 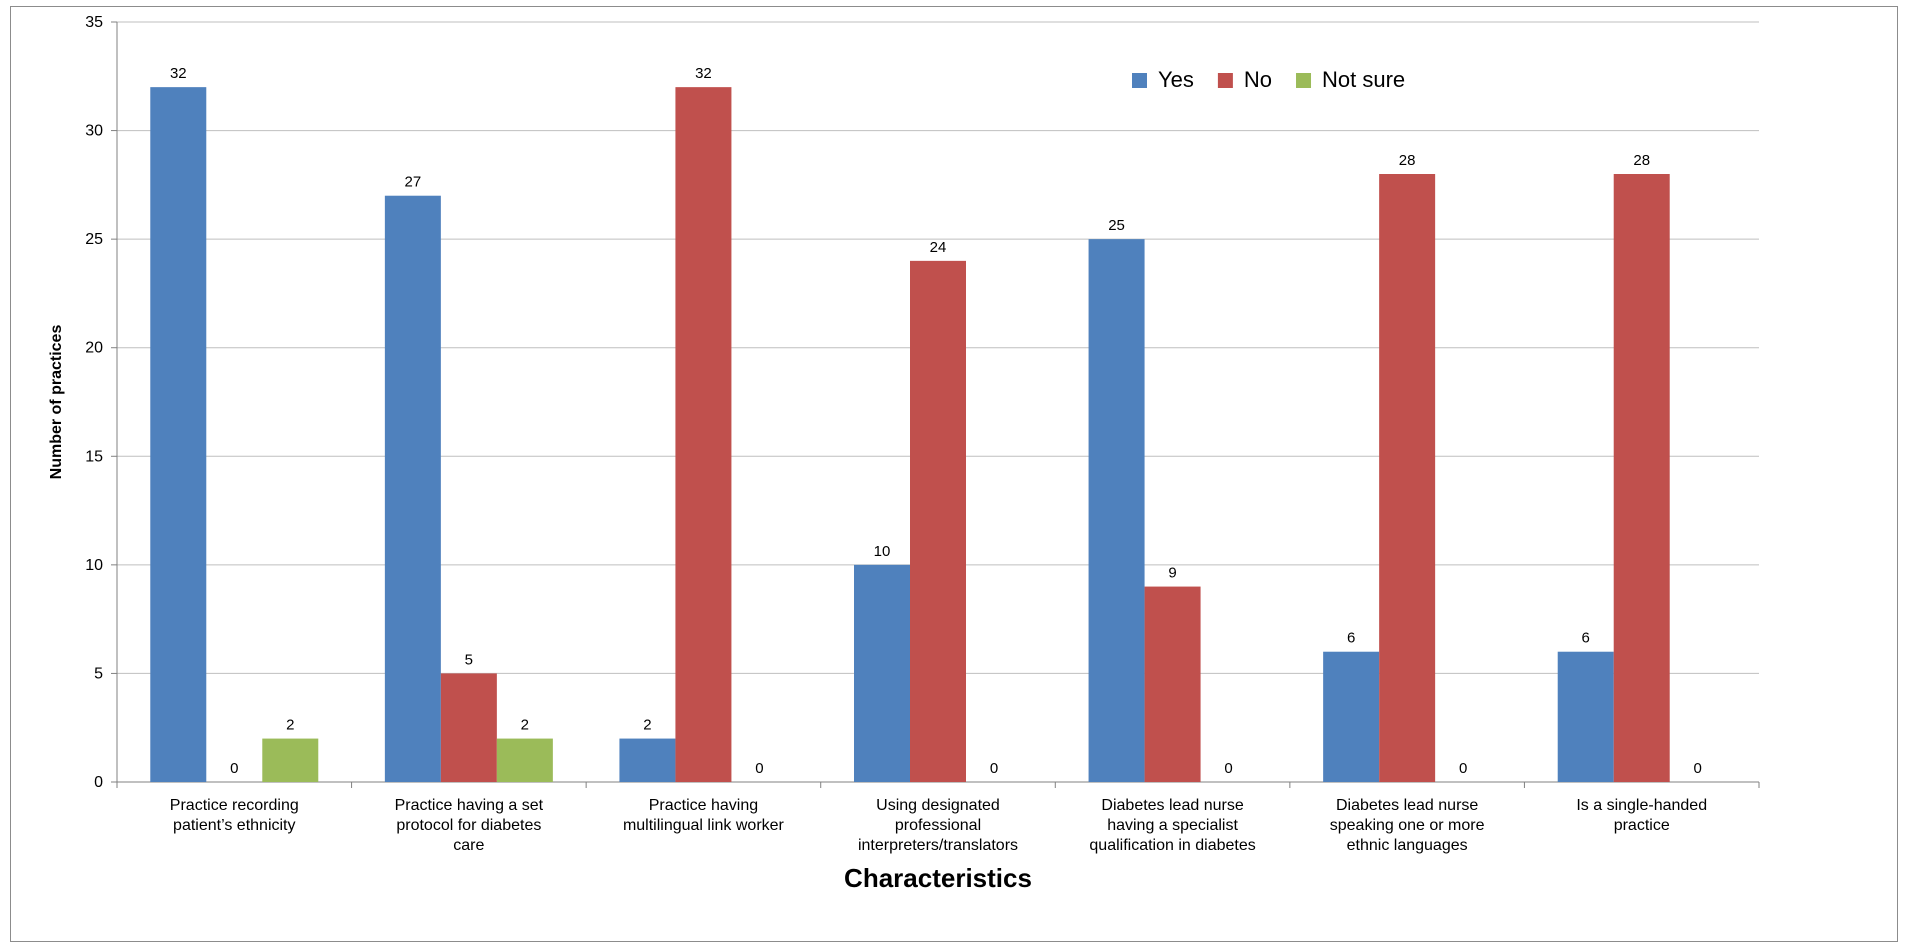 What do you see at coordinates (1176, 79) in the screenshot?
I see `legend-label: Yes` at bounding box center [1176, 79].